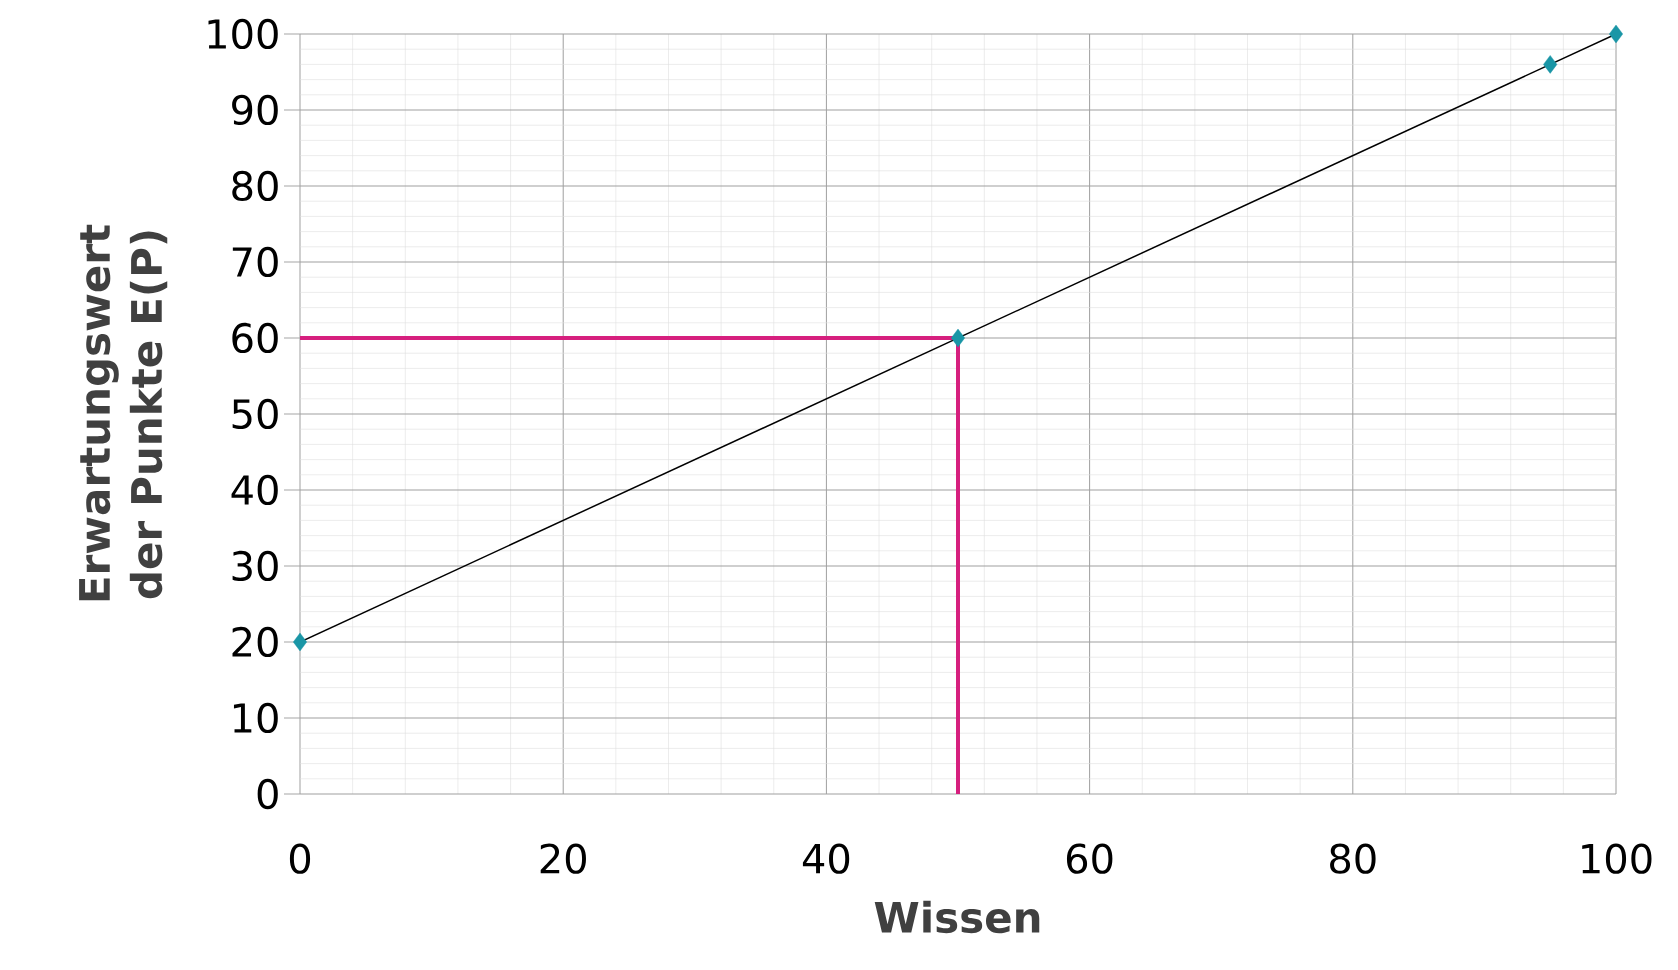  I want to click on x-tick-label: 60, so click(1089, 858).